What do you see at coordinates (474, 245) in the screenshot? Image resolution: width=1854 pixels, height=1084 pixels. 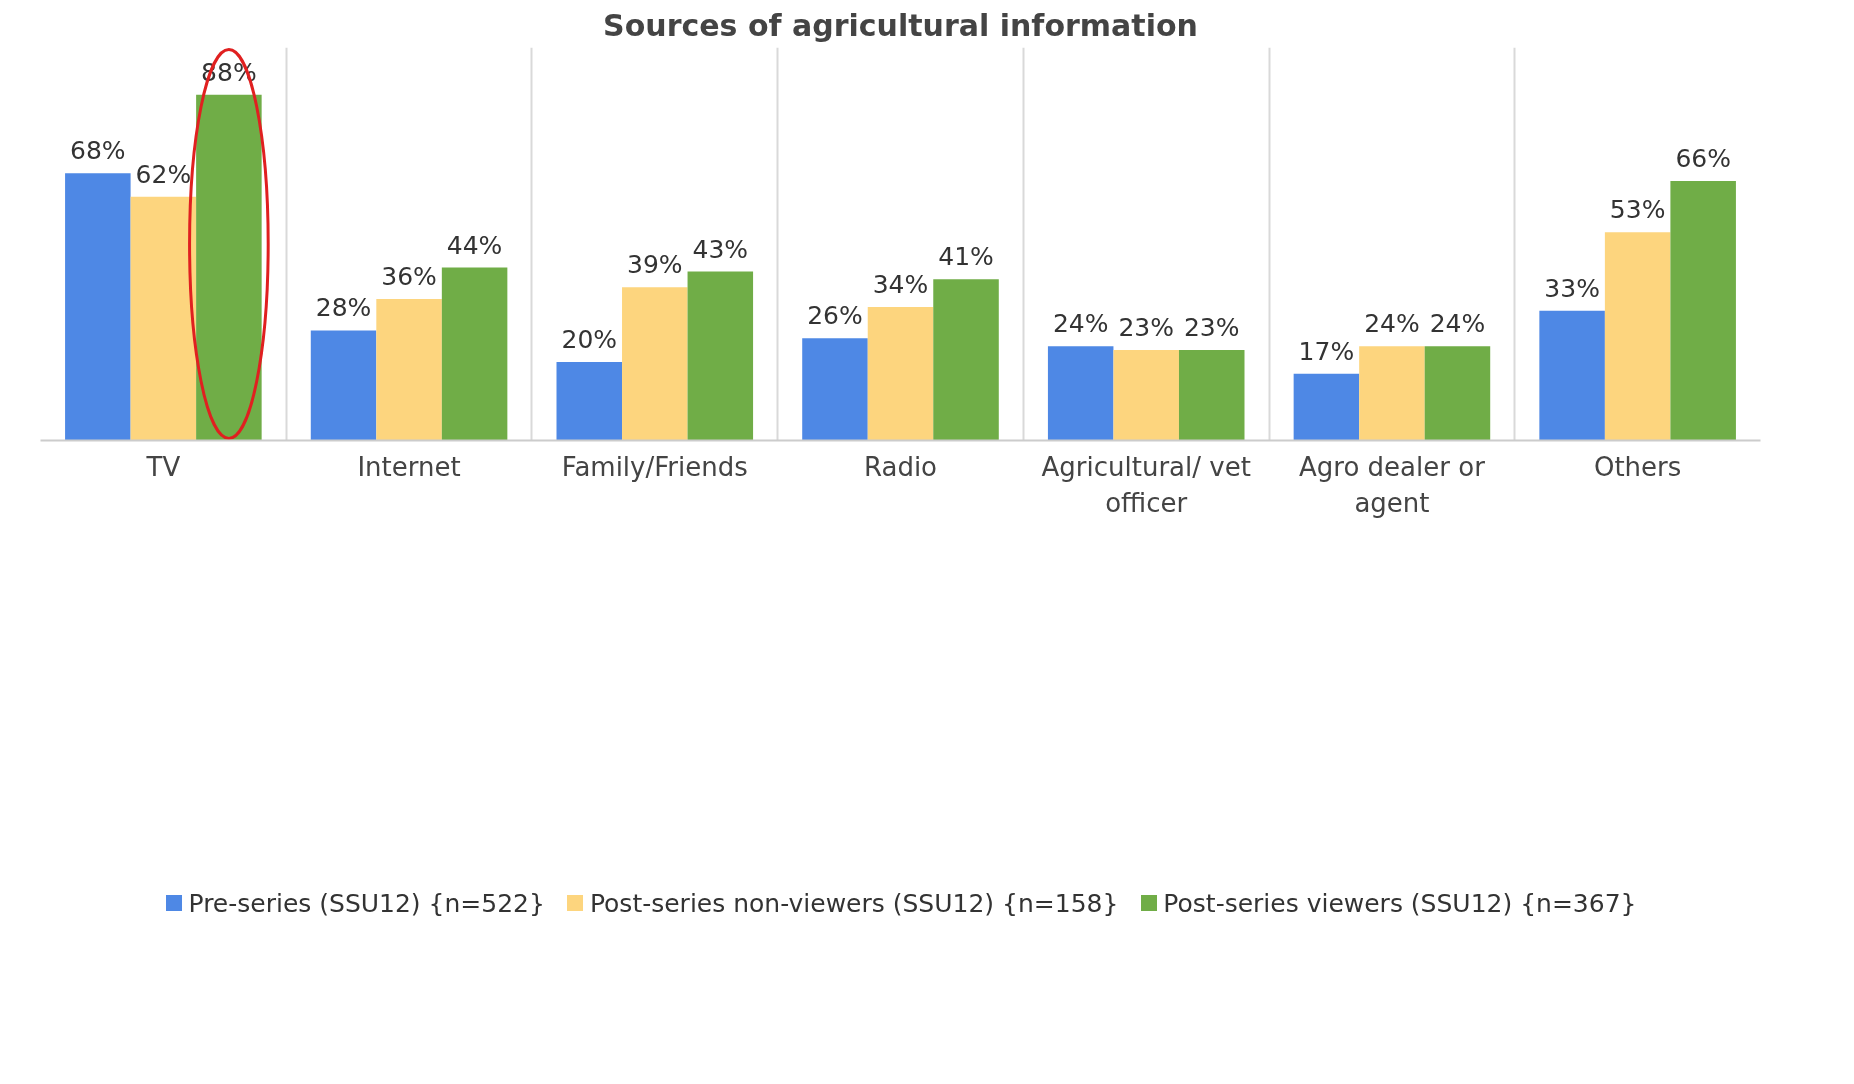 I see `data-label: 44%` at bounding box center [474, 245].